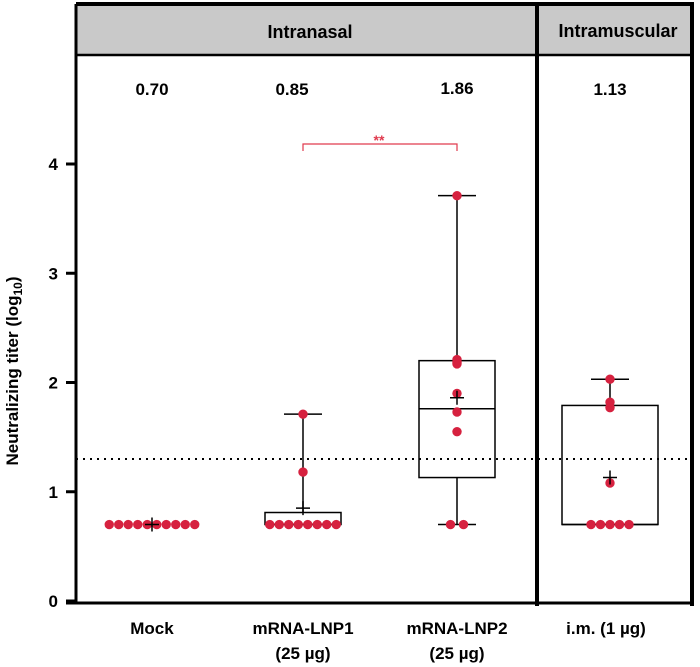 Image resolution: width=700 pixels, height=667 pixels. What do you see at coordinates (291, 89) in the screenshot?
I see `mean-label-lnp1: 0.85` at bounding box center [291, 89].